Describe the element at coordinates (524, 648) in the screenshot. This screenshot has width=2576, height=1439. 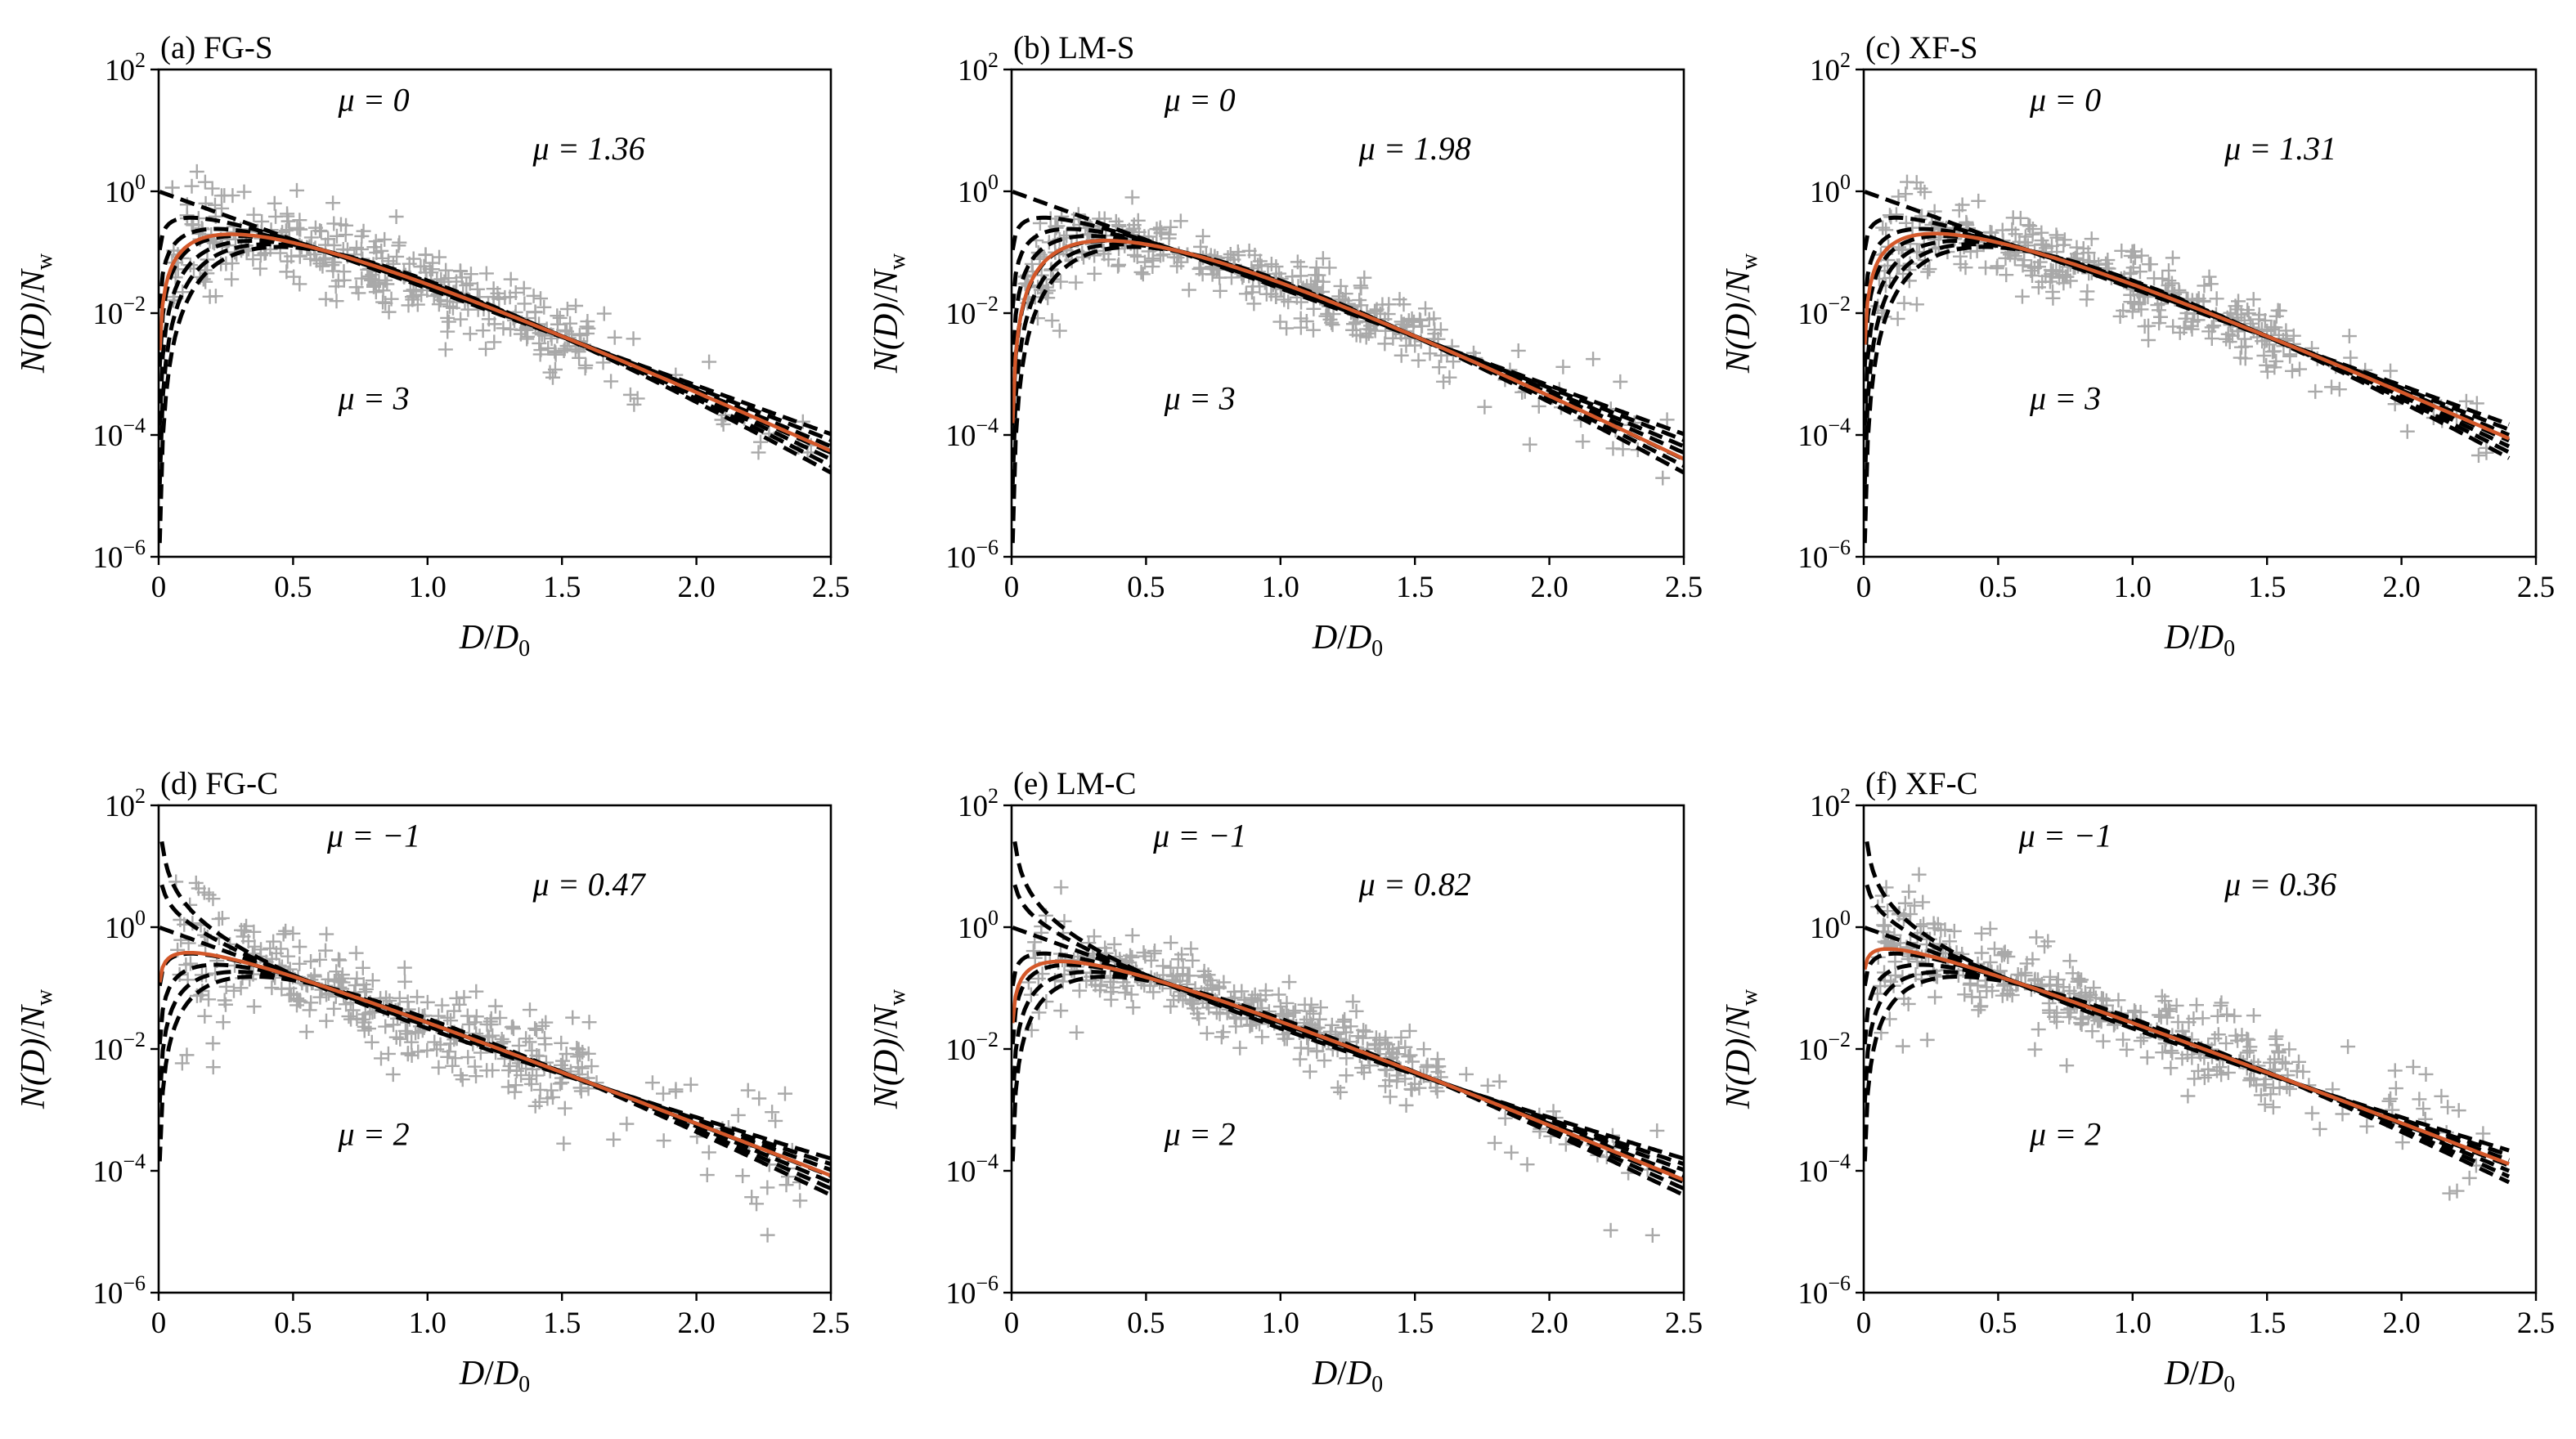
I see `x-axis-title-subscript: 0` at that location.